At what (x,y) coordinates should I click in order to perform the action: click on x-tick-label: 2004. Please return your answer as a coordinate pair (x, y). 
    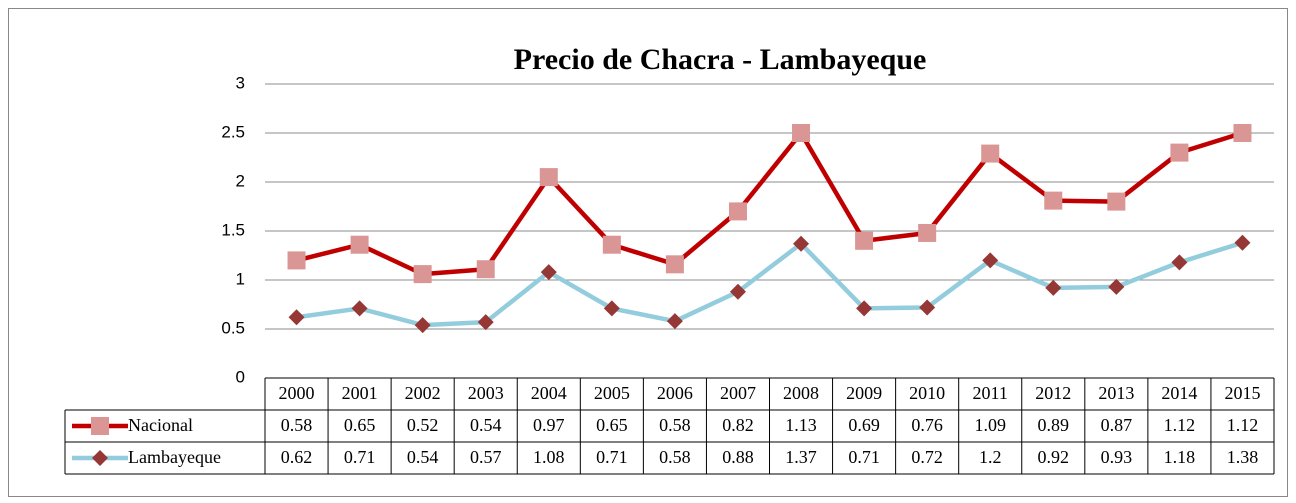
    Looking at the image, I should click on (549, 393).